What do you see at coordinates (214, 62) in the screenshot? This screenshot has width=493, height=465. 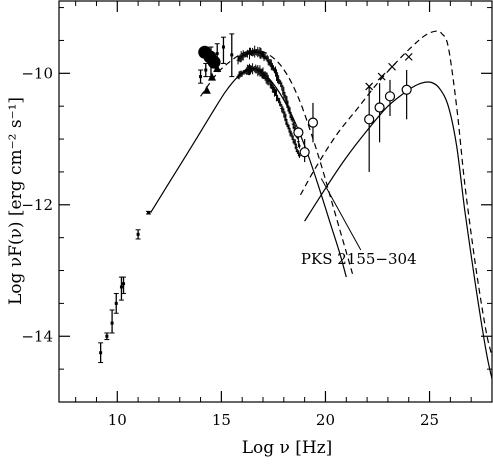 I see `filled-circle-point` at bounding box center [214, 62].